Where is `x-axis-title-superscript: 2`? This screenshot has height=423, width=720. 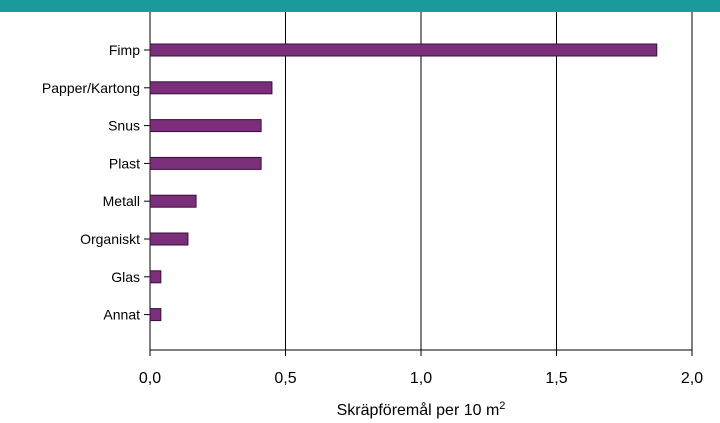 x-axis-title-superscript: 2 is located at coordinates (502, 406).